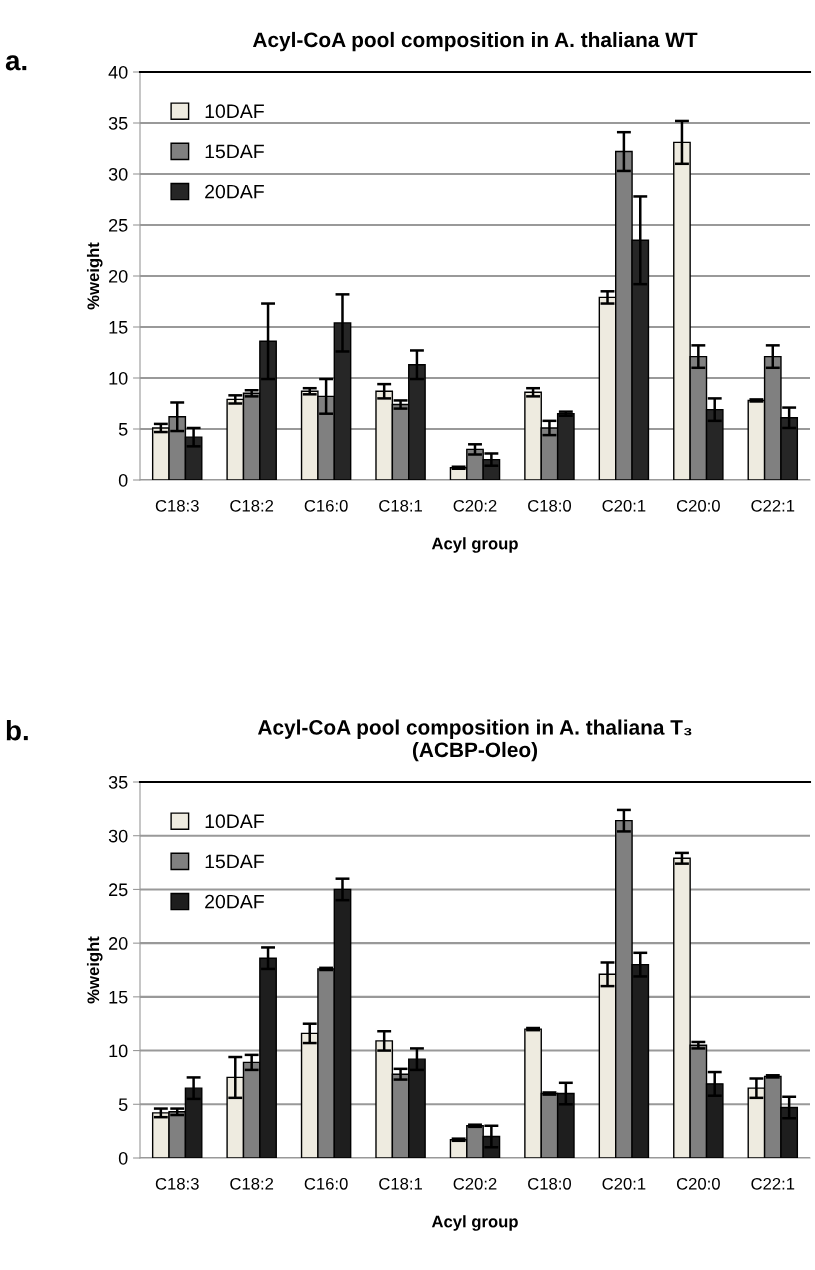 This screenshot has width=815, height=1270. Describe the element at coordinates (118, 72) in the screenshot. I see `y-tick-label: 40` at that location.